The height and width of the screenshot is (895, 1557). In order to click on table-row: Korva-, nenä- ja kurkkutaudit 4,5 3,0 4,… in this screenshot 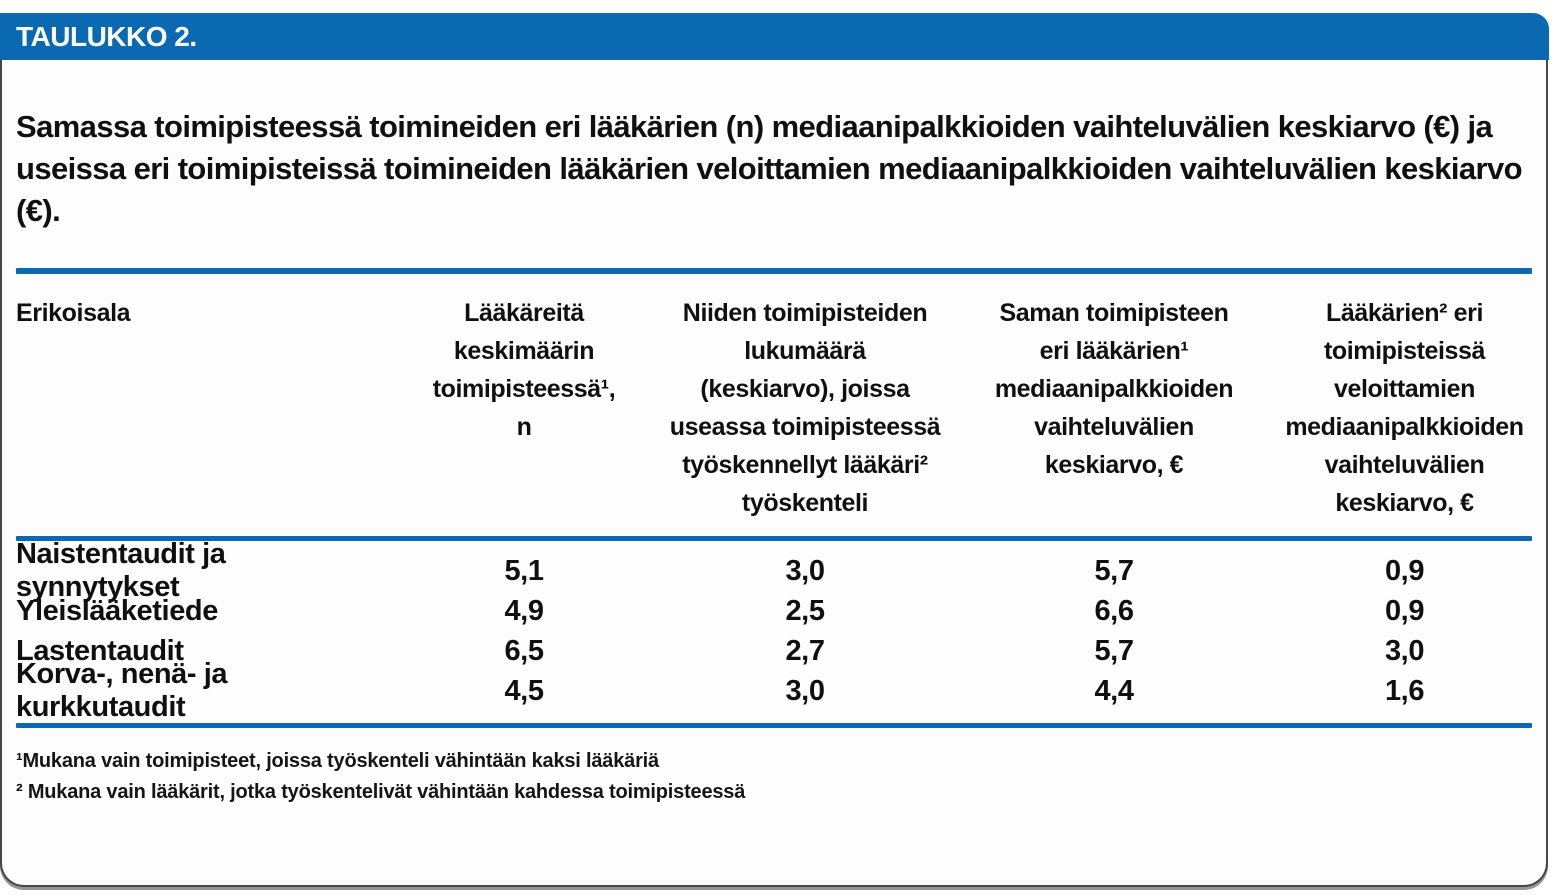, I will do `click(776, 690)`.